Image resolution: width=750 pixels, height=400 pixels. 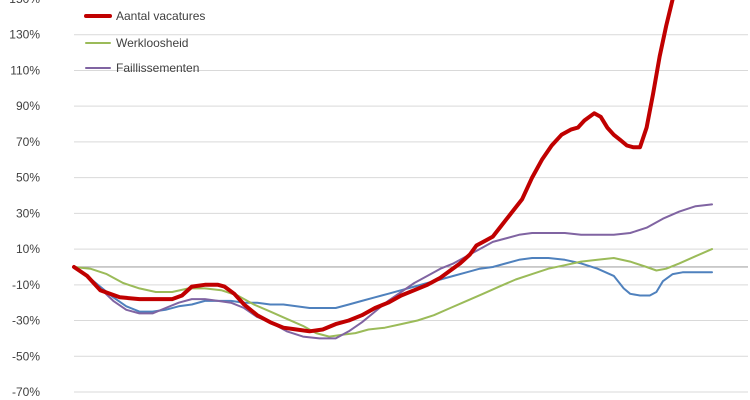 What do you see at coordinates (28, 178) in the screenshot?
I see `y-tick-label: 50%` at bounding box center [28, 178].